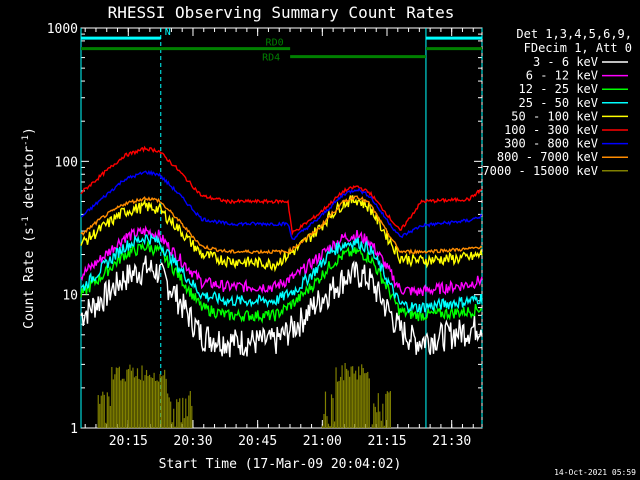 The image size is (640, 480). Describe the element at coordinates (595, 472) in the screenshot. I see `footer-timestamp: 14-Oct-2021 05:59` at that location.